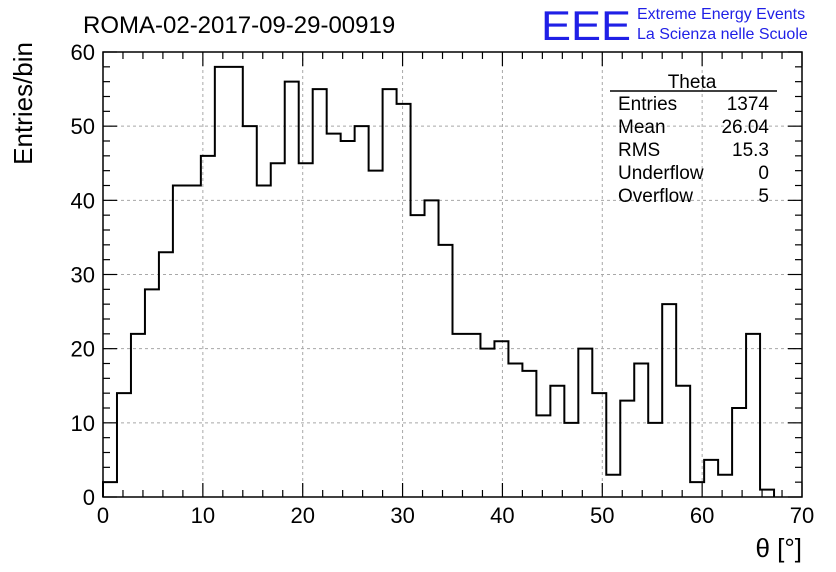 Image resolution: width=836 pixels, height=572 pixels. I want to click on x-tick-label: 70, so click(802, 515).